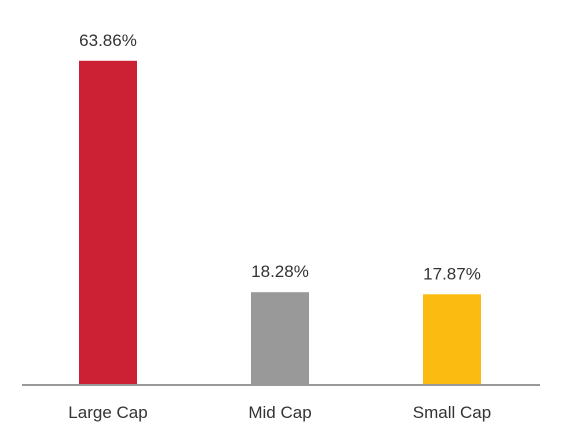  I want to click on tick-label-large-cap: Large Cap, so click(107, 412).